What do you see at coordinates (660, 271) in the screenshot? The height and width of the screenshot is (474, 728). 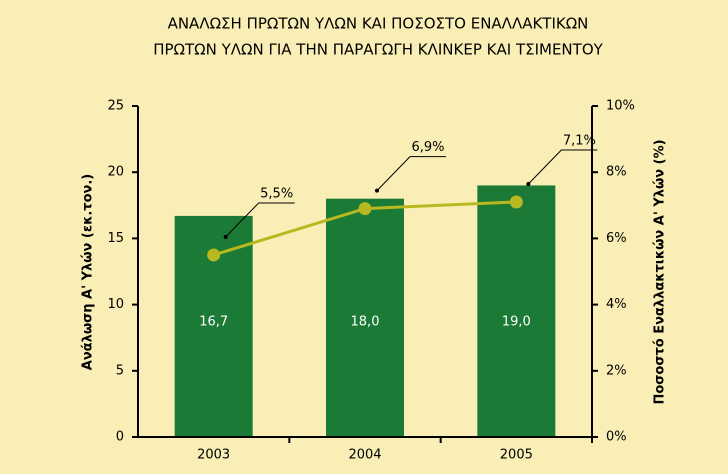 I see `y2-axis-label: Ποσοστό Εναλλακτικών Α' Υλών (%)` at bounding box center [660, 271].